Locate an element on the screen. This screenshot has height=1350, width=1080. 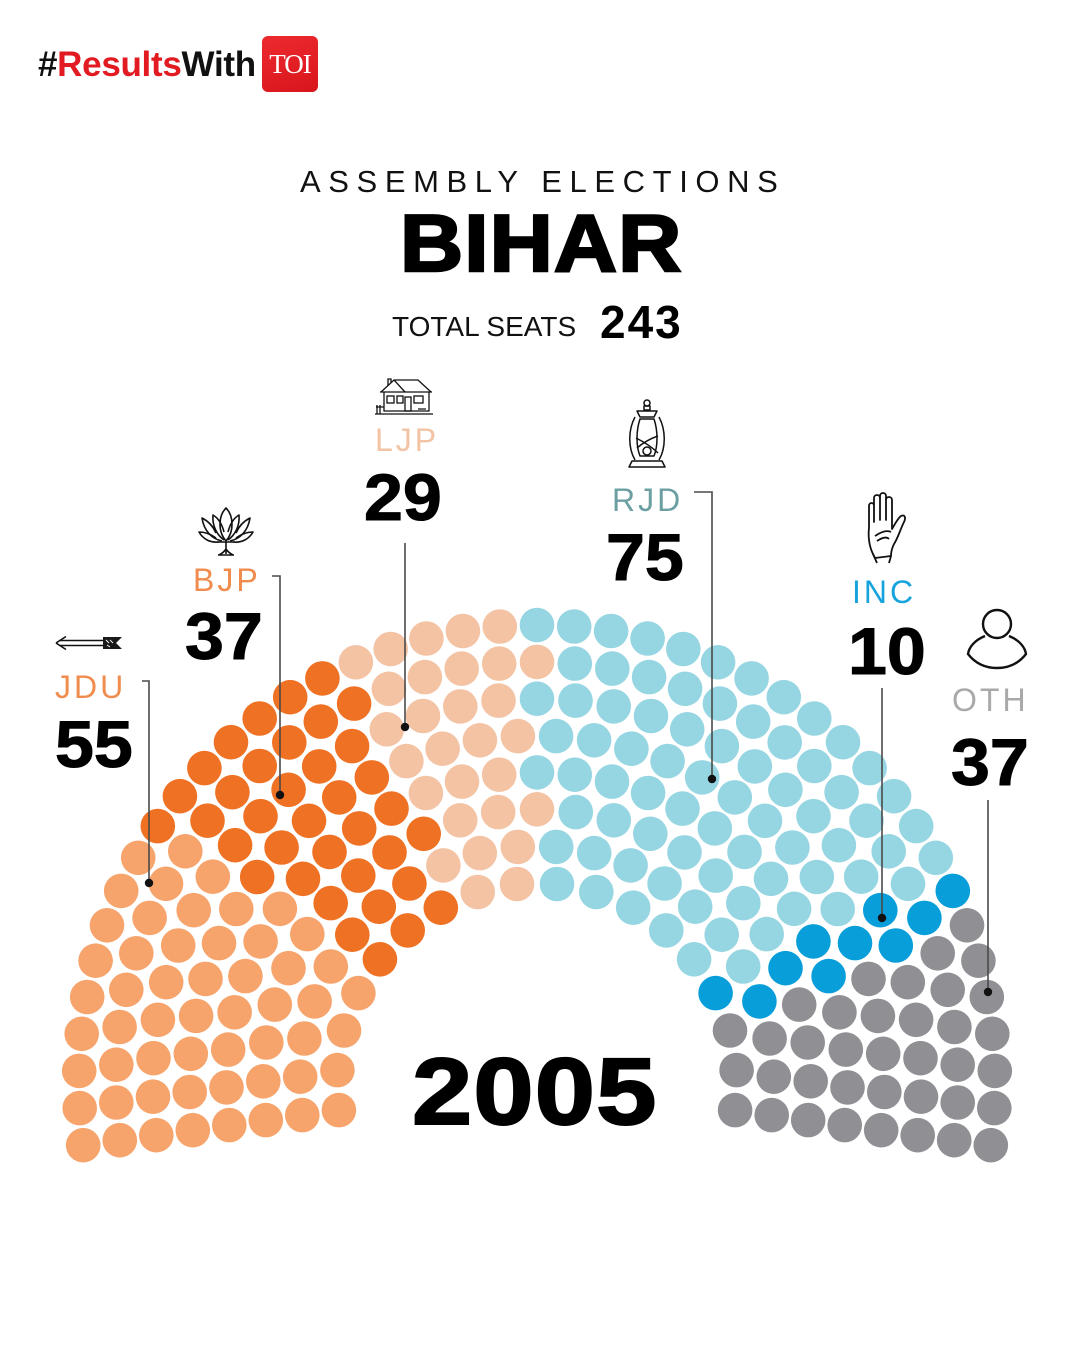
kicker-title: ASSEMBLY ELECTIONS is located at coordinates (543, 181).